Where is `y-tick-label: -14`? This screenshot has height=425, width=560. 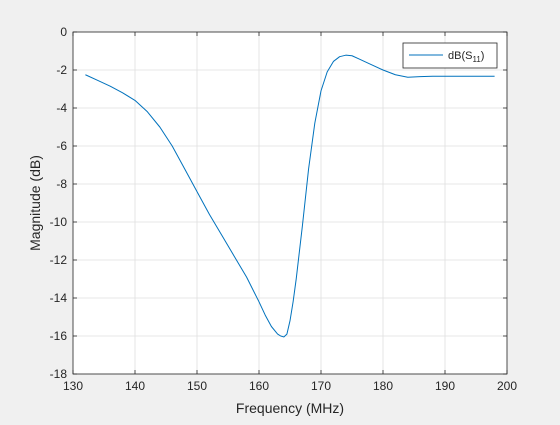 y-tick-label: -14 is located at coordinates (59, 298).